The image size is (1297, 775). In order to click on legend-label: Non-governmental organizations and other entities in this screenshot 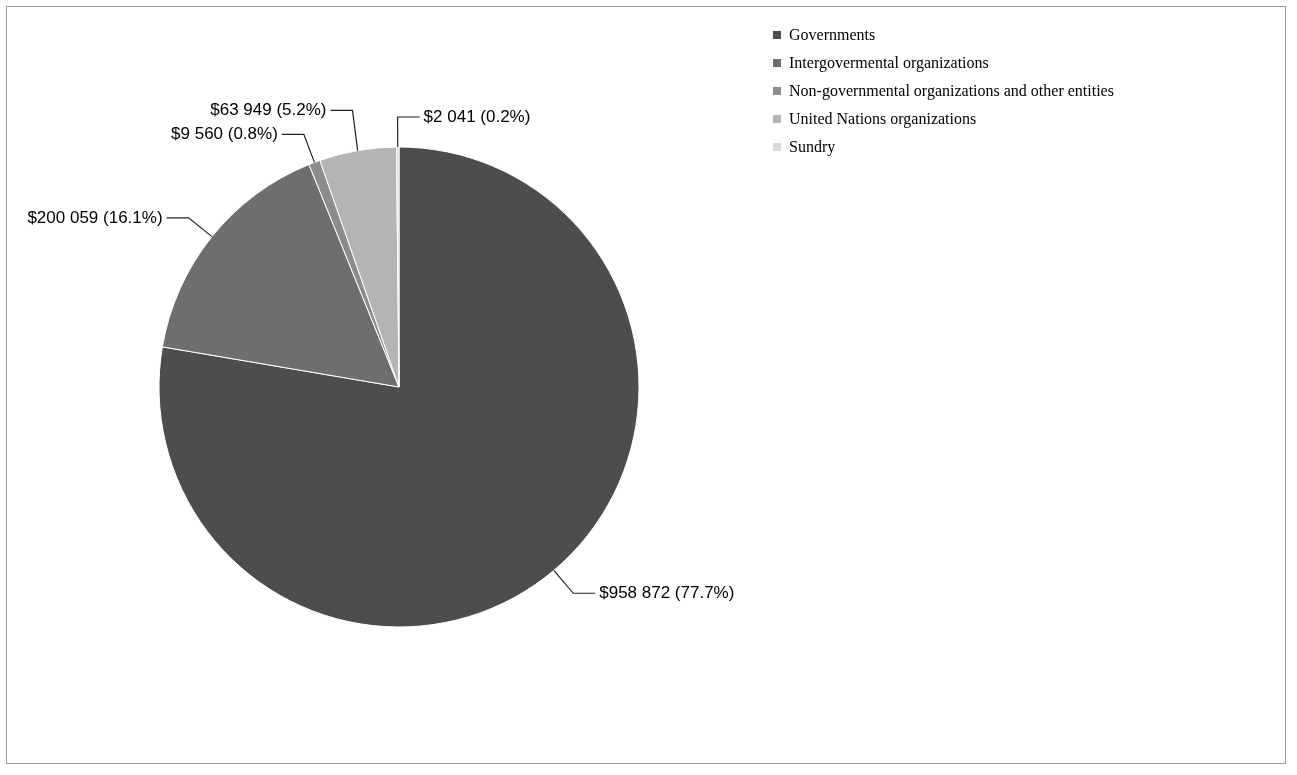, I will do `click(951, 91)`.